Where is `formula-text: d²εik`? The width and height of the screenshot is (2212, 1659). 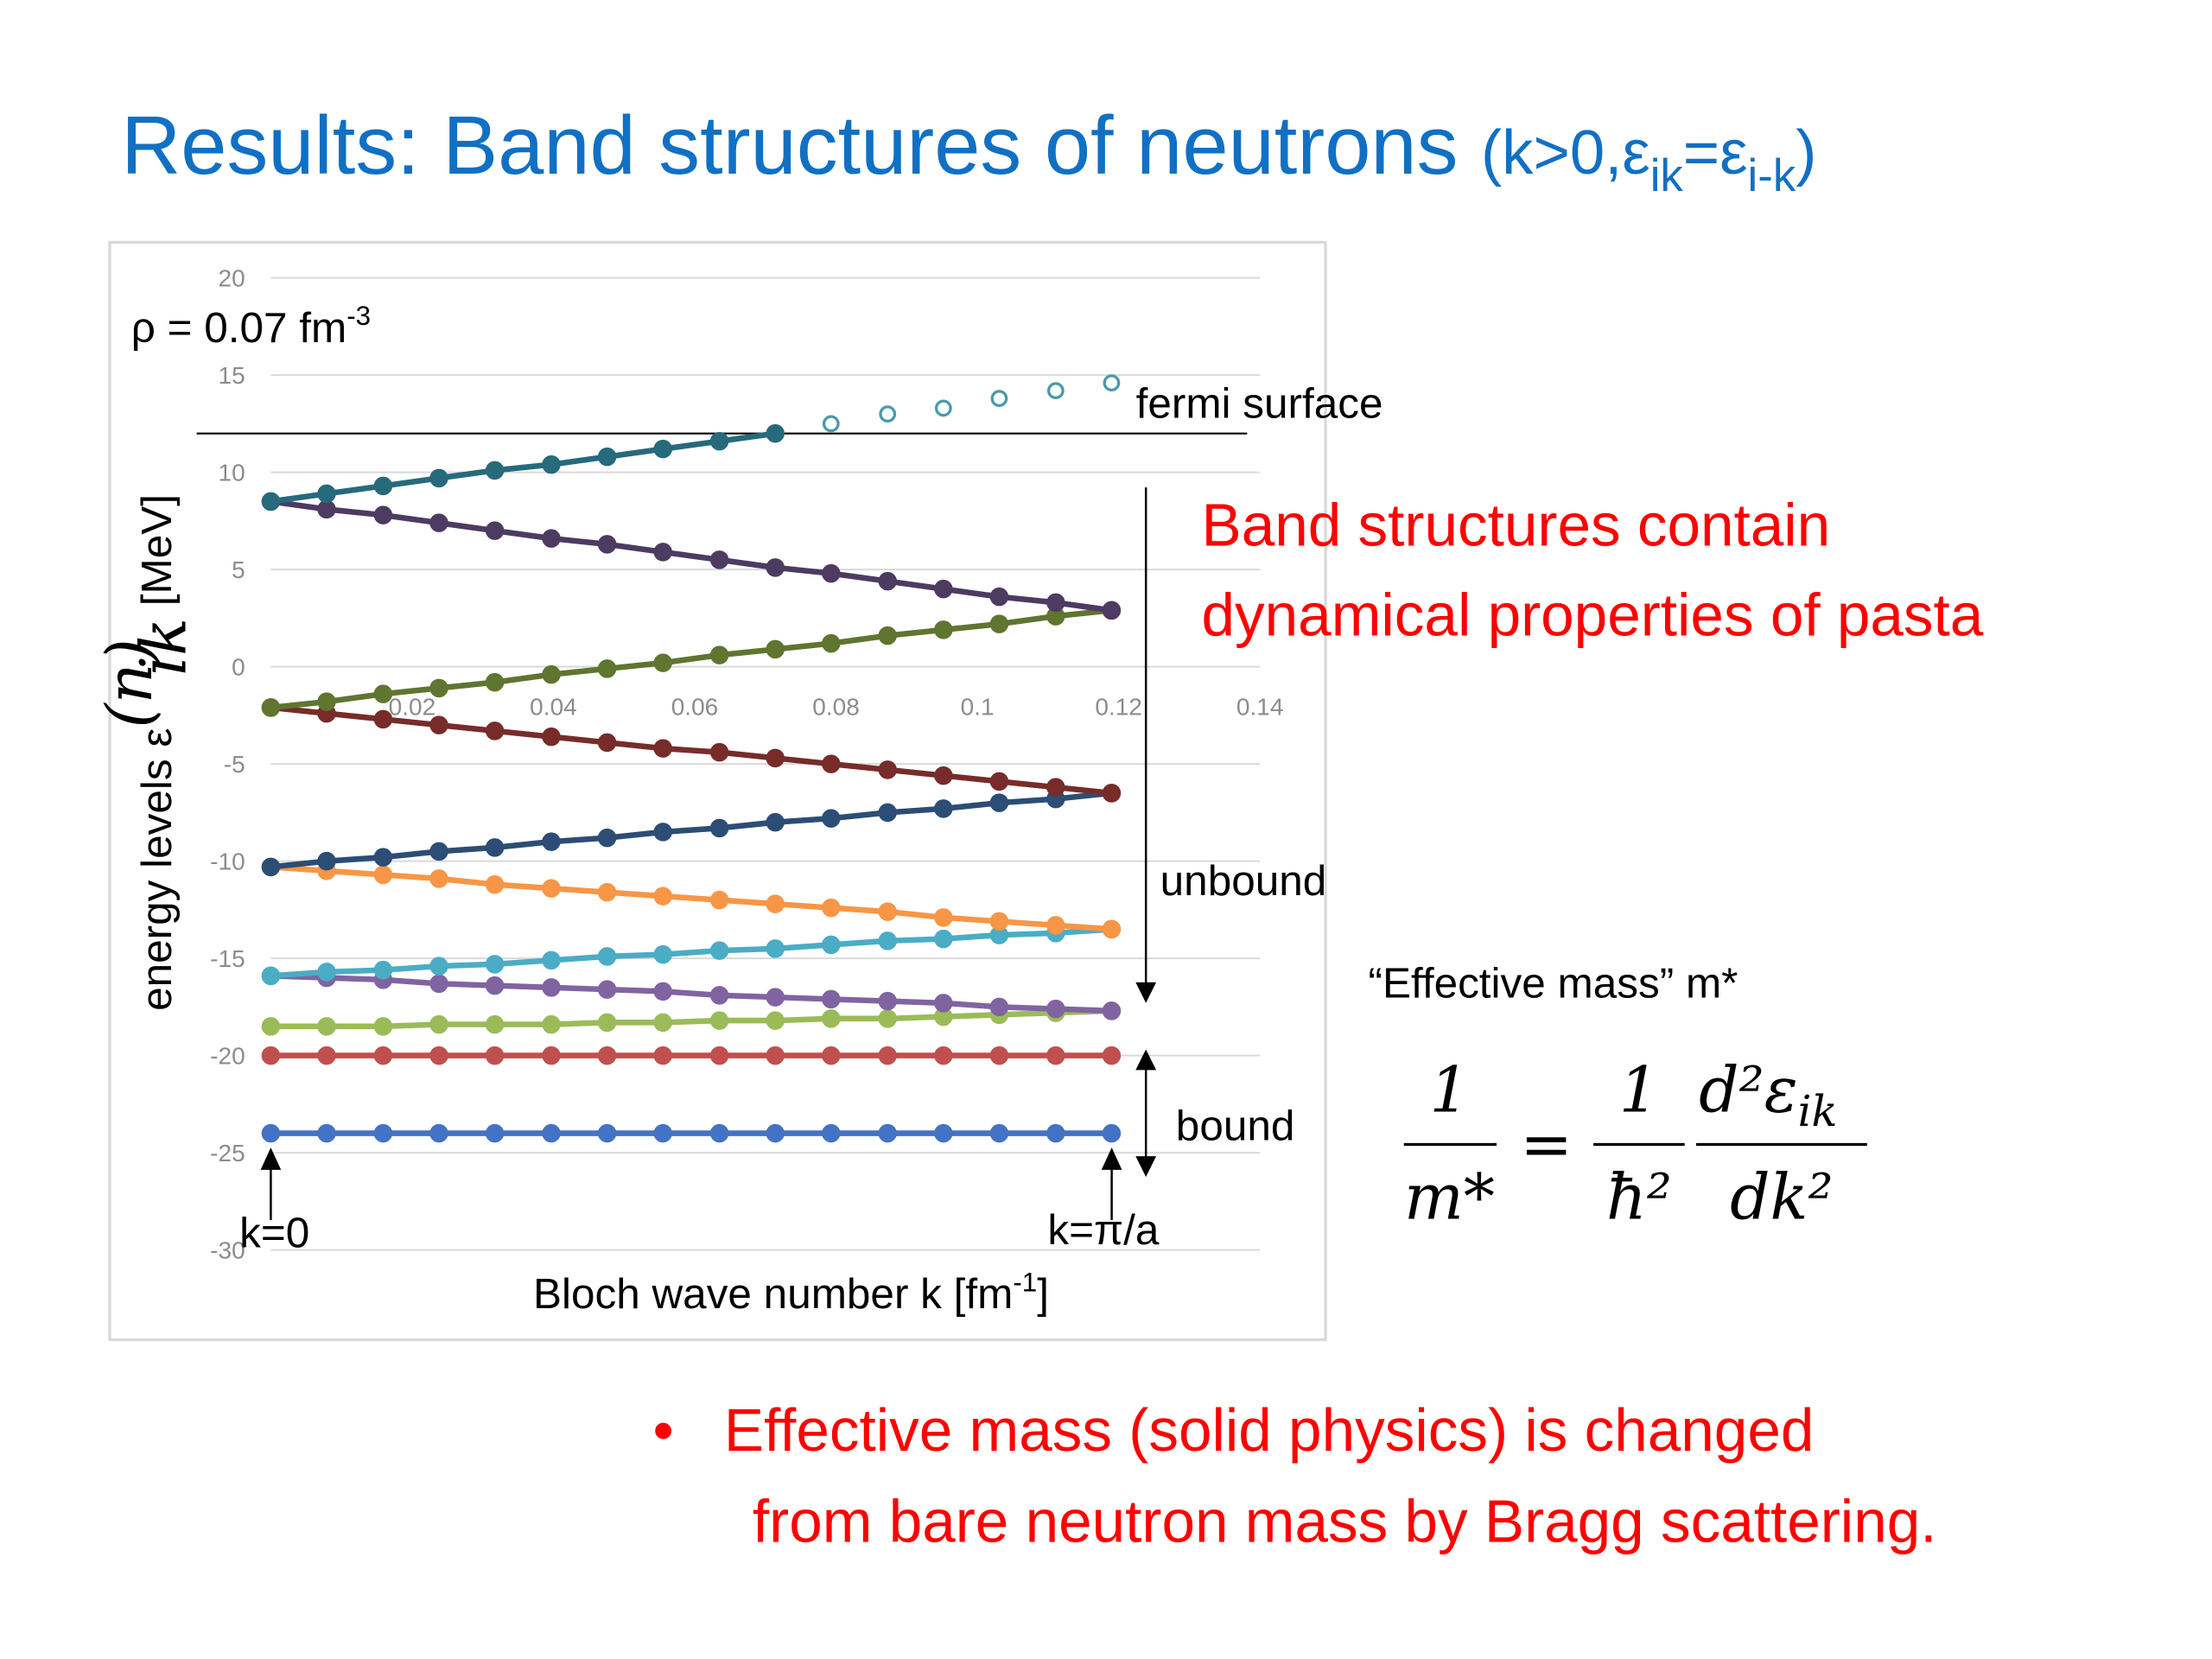
formula-text: d²εik is located at coordinates (1768, 1095).